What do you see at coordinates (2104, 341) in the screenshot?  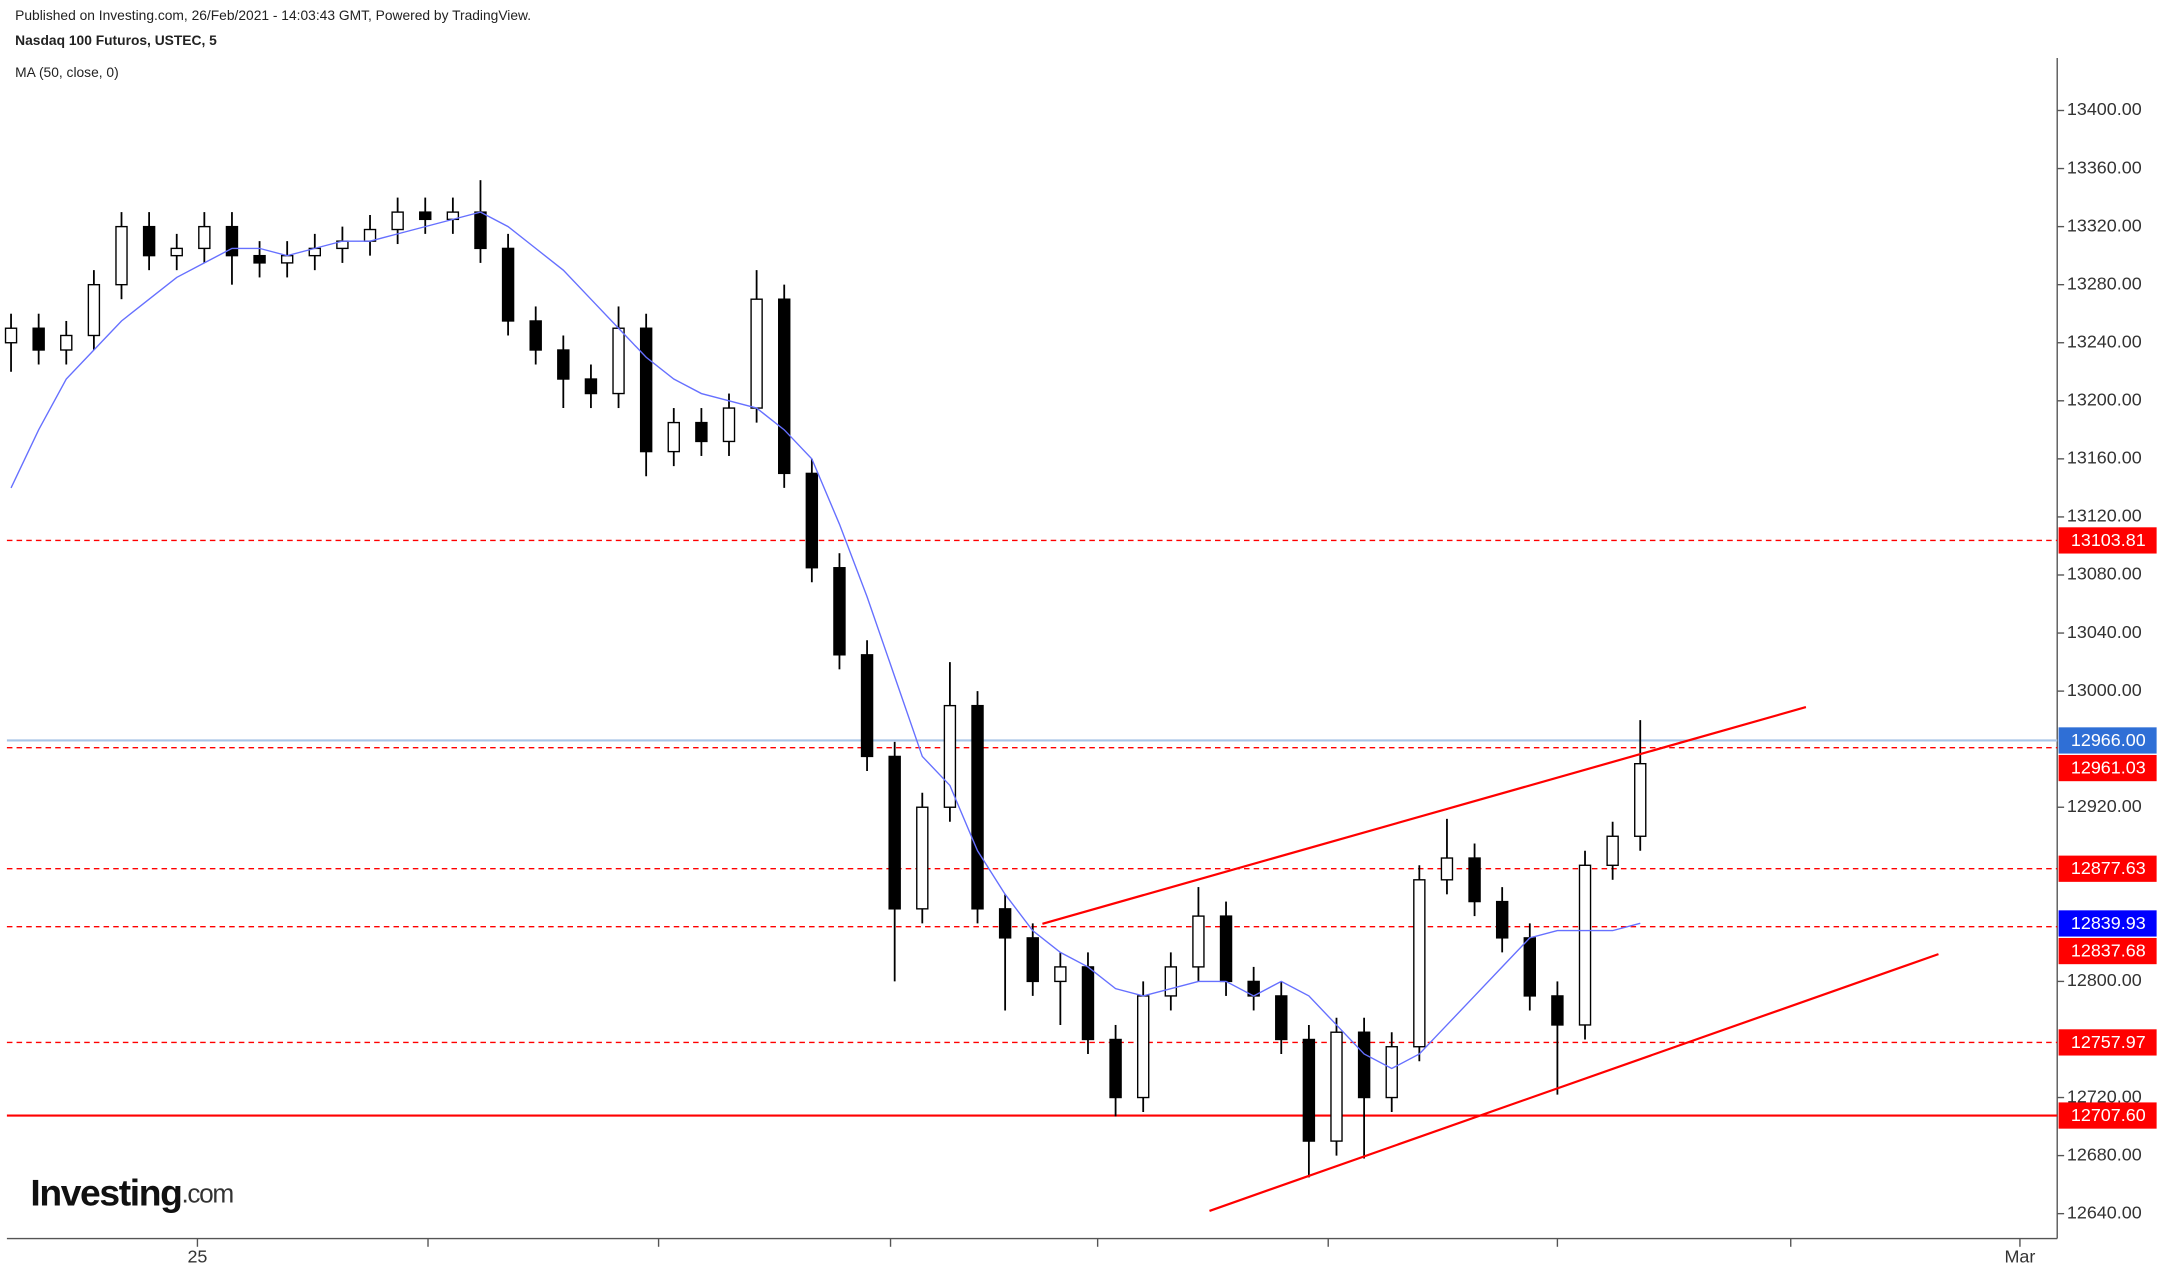 I see `y-tick-label: 13240.00` at bounding box center [2104, 341].